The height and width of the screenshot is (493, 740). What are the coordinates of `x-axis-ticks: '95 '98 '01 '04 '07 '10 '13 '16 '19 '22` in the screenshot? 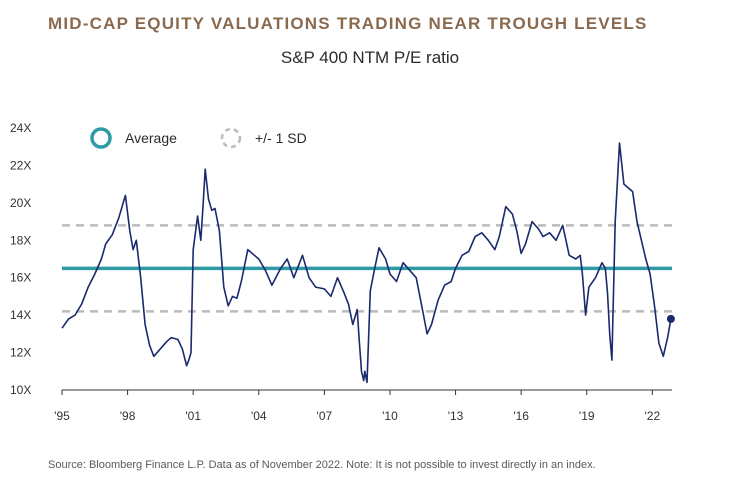 It's located at (357, 406).